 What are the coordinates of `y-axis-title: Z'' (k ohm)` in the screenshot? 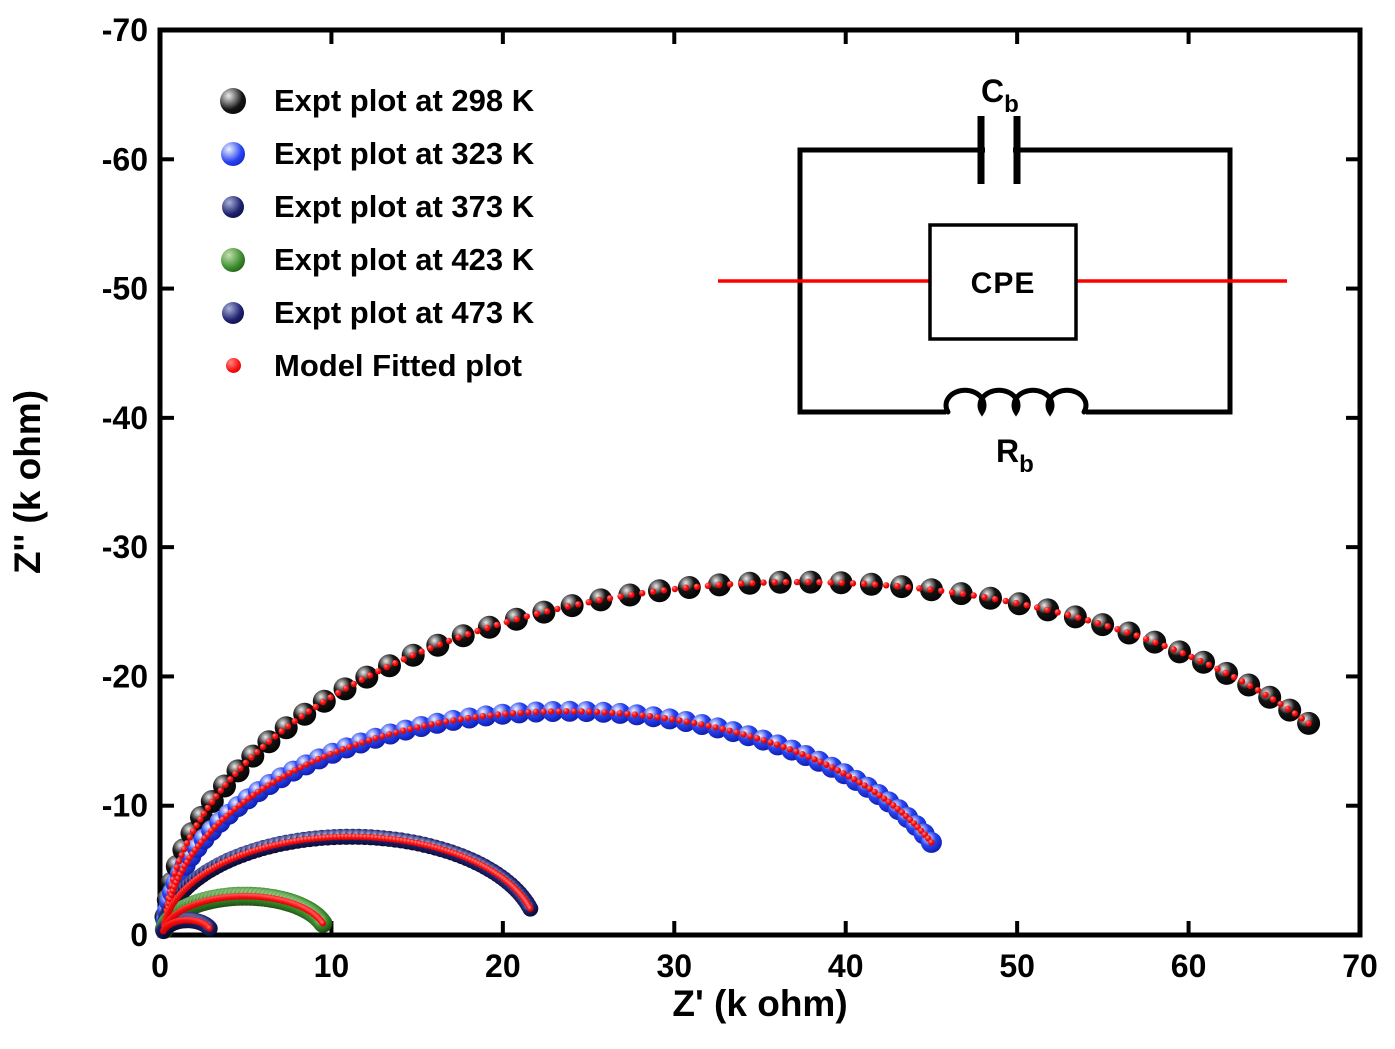 It's located at (27, 482).